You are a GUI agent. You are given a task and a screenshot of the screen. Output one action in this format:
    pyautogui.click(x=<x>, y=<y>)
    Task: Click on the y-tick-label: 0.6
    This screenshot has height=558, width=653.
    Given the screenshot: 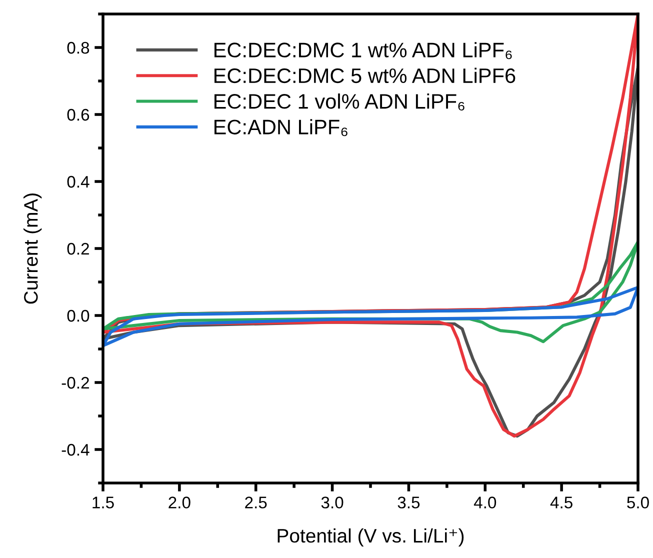 What is the action you would take?
    pyautogui.click(x=78, y=114)
    